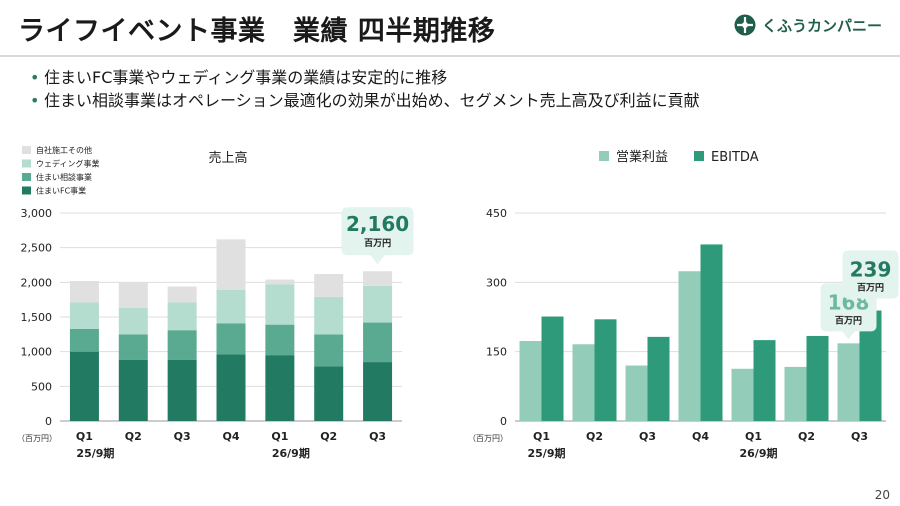 This screenshot has width=900, height=506. I want to click on company-logo: くふうカンパニー, so click(808, 25).